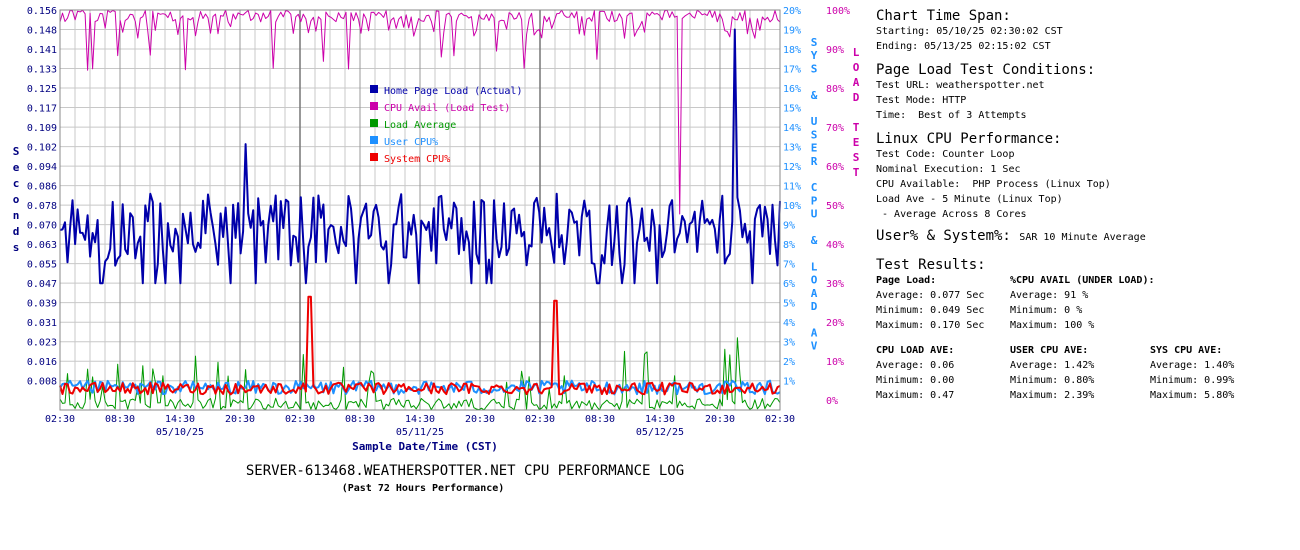  What do you see at coordinates (789, 382) in the screenshot?
I see `y-right-tick: 1%` at bounding box center [789, 382].